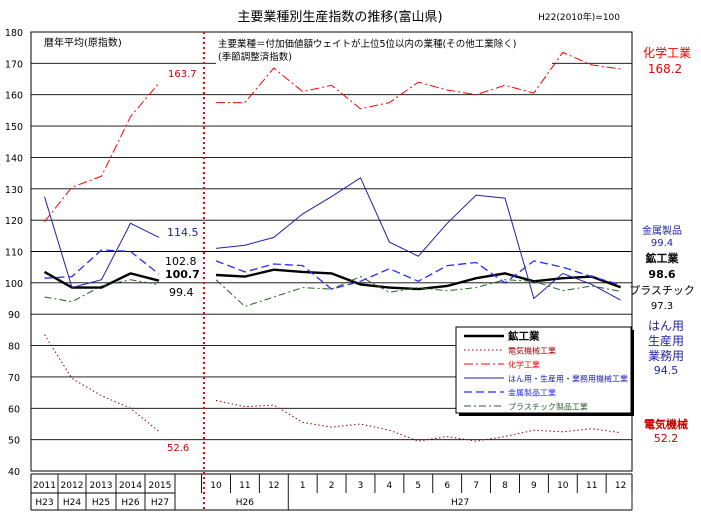 This screenshot has width=701, height=512. What do you see at coordinates (14, 284) in the screenshot?
I see `y-tick-label: 100` at bounding box center [14, 284].